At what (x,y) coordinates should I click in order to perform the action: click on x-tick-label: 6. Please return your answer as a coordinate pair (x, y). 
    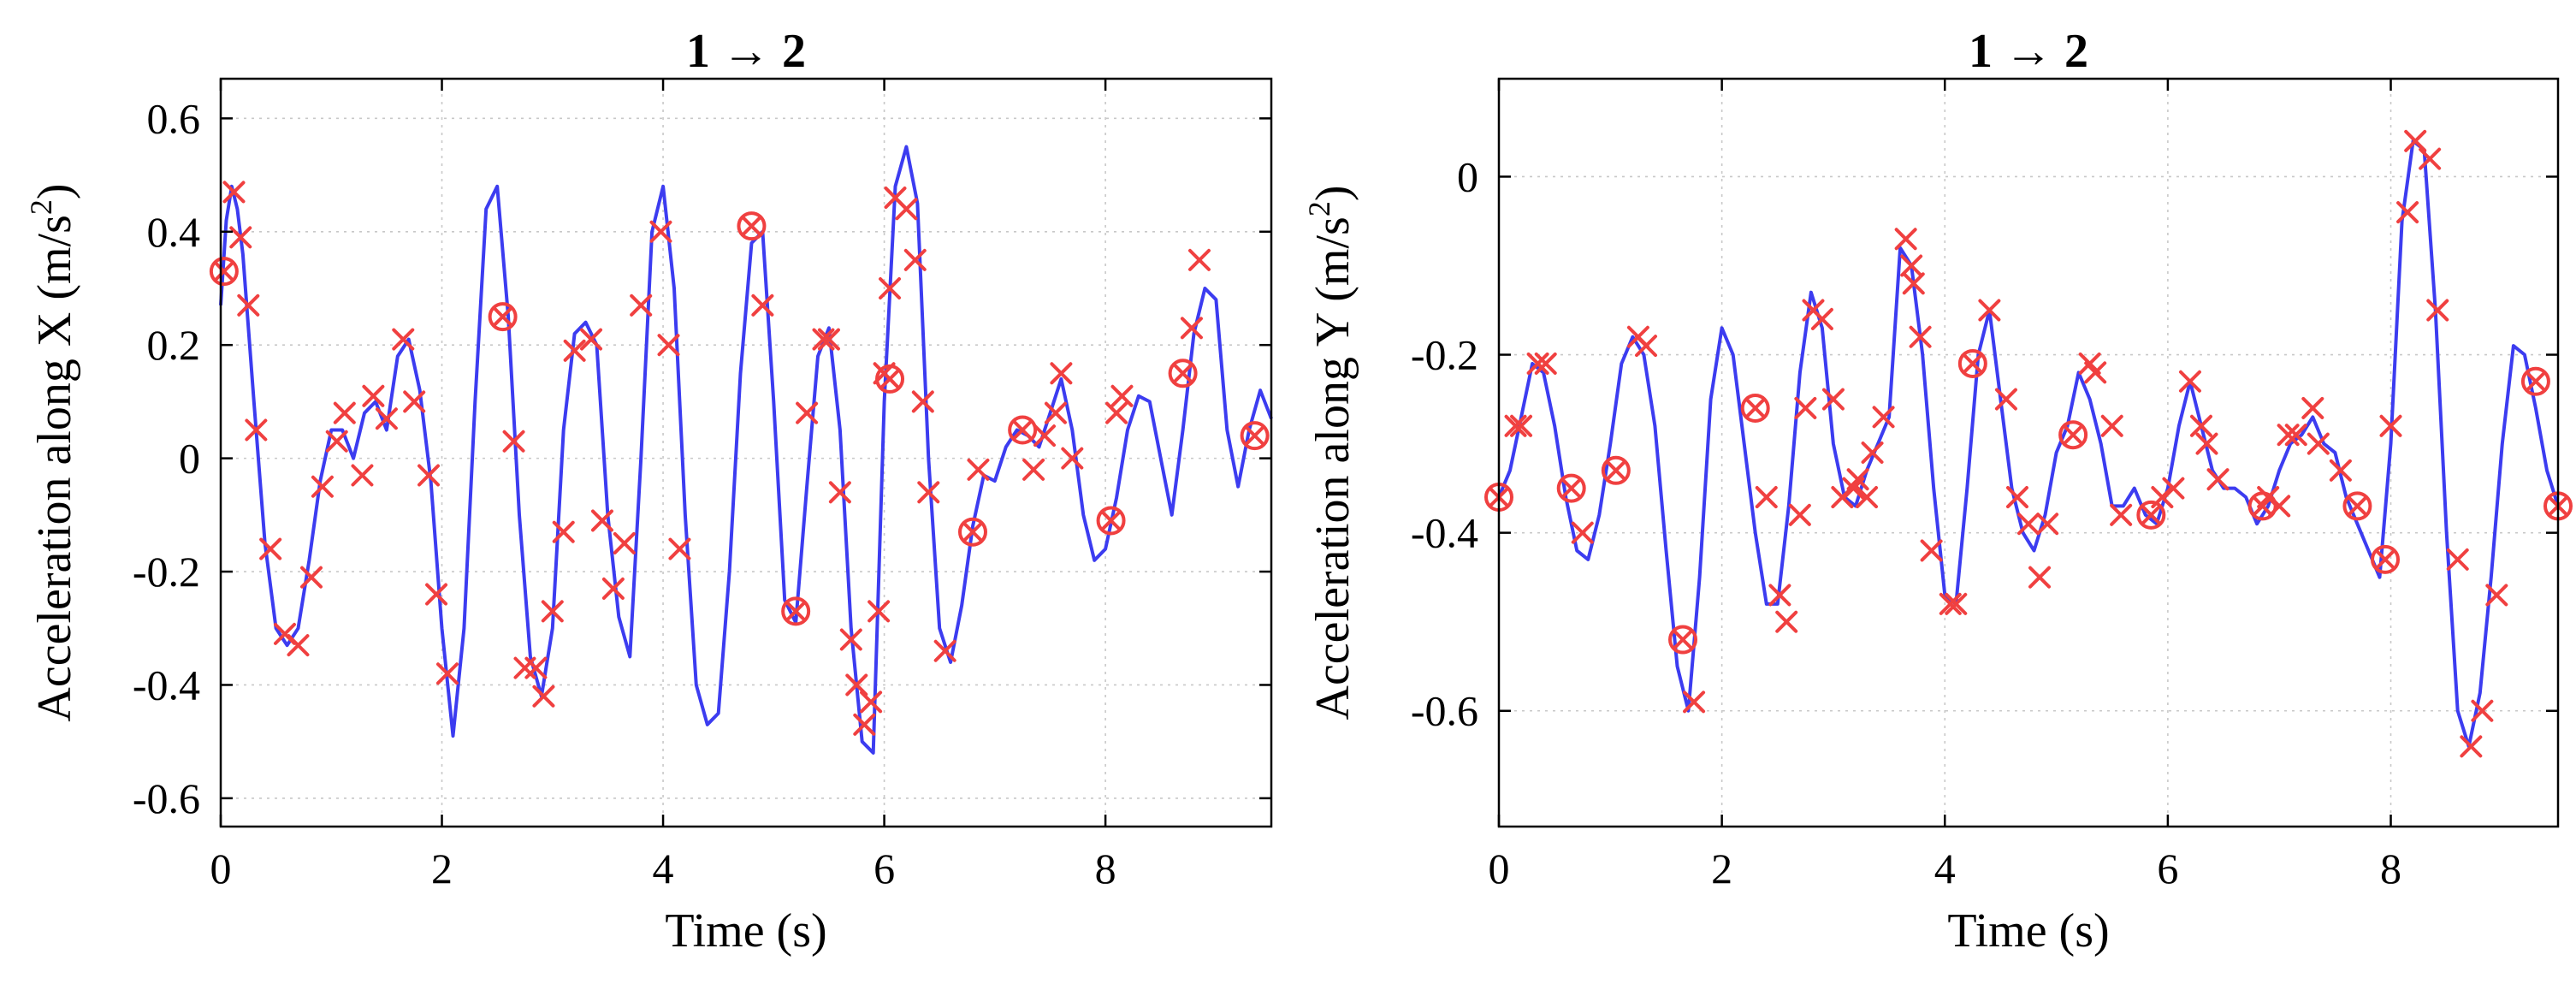
    Looking at the image, I should click on (884, 869).